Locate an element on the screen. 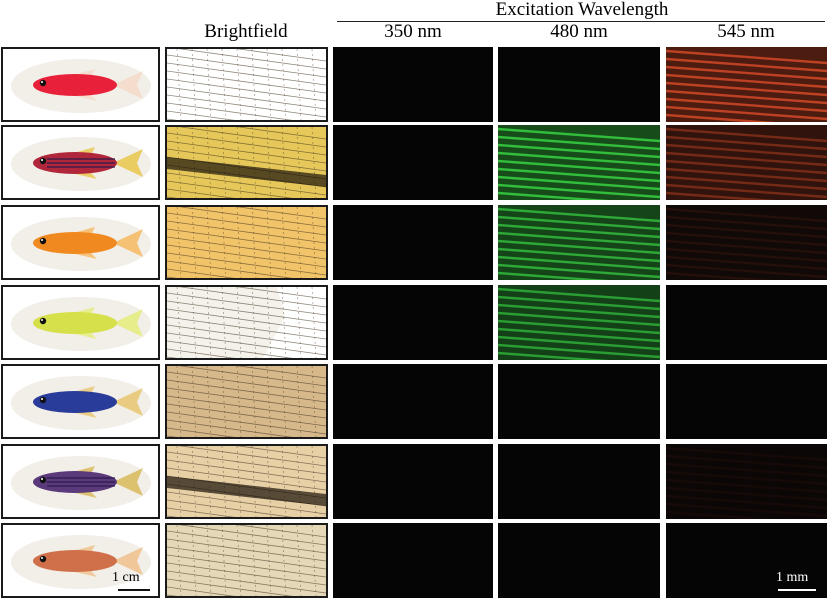  heading-rule is located at coordinates (581, 21).